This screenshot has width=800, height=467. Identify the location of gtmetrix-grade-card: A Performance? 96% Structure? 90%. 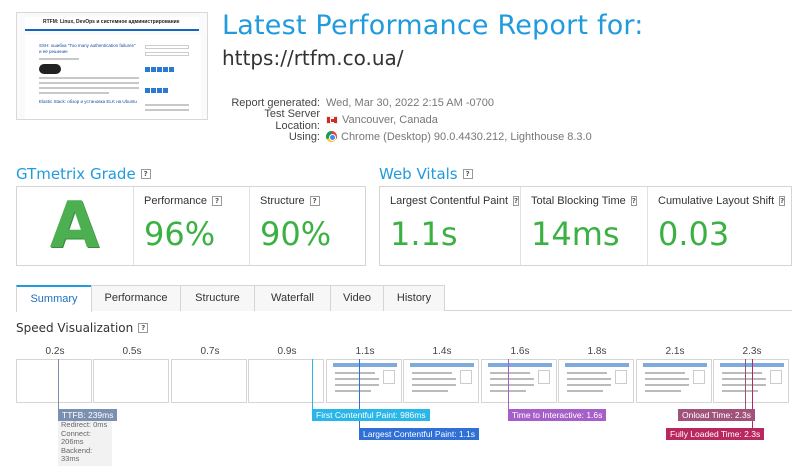
(191, 226).